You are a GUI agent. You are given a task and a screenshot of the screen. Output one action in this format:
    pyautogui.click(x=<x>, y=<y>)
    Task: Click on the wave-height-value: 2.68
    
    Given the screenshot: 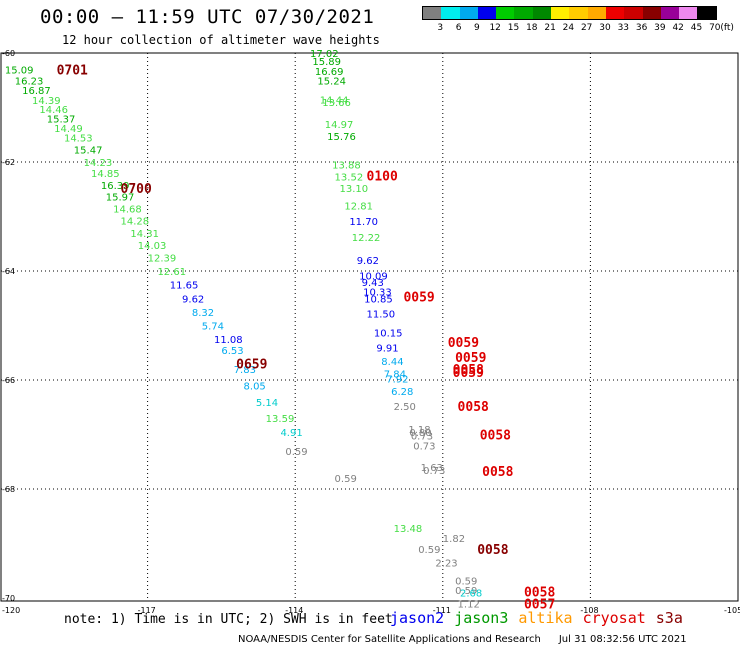 What is the action you would take?
    pyautogui.click(x=471, y=594)
    